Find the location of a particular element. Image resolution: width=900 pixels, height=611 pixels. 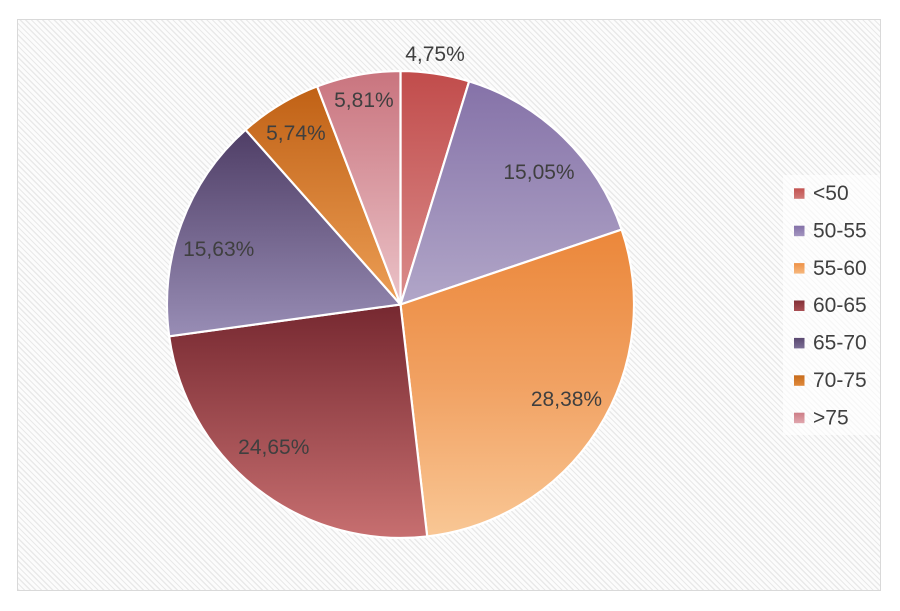

svg-text: 15,05% is located at coordinates (538, 172).